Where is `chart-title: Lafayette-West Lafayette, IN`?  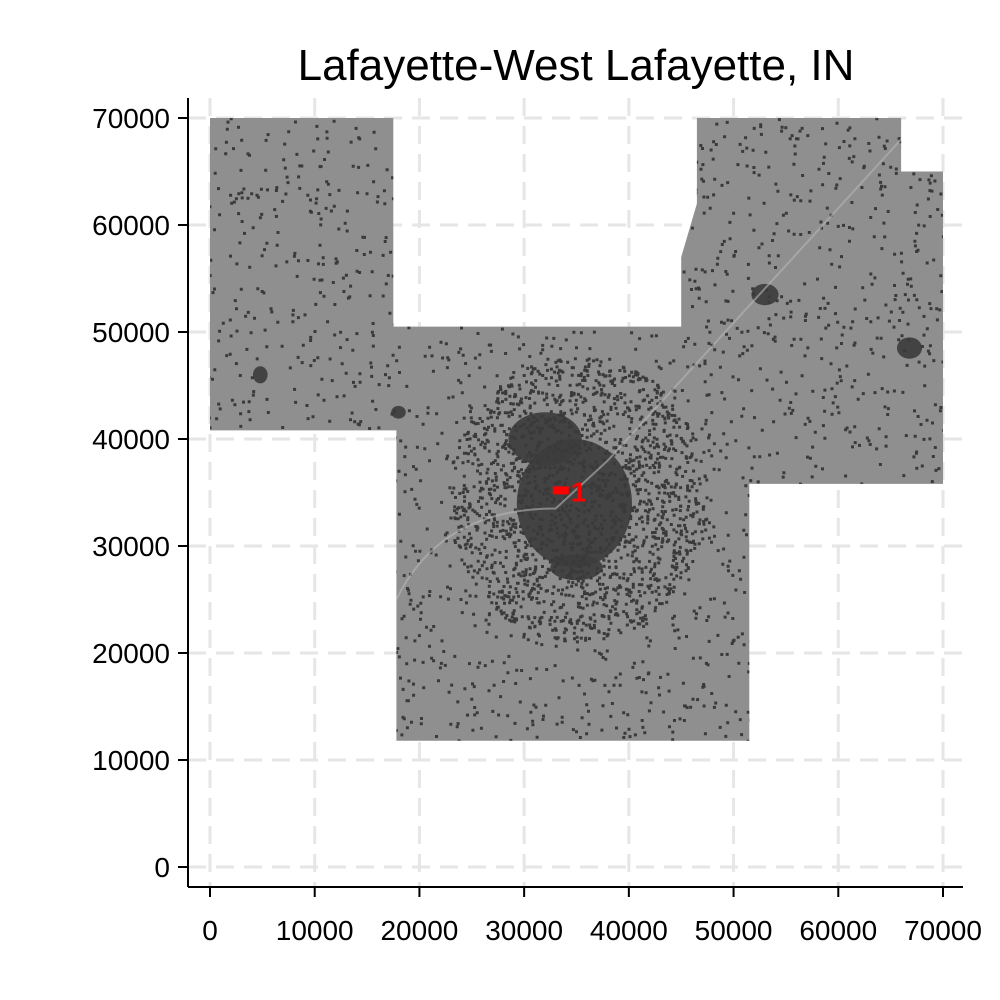
chart-title: Lafayette-West Lafayette, IN is located at coordinates (576, 65).